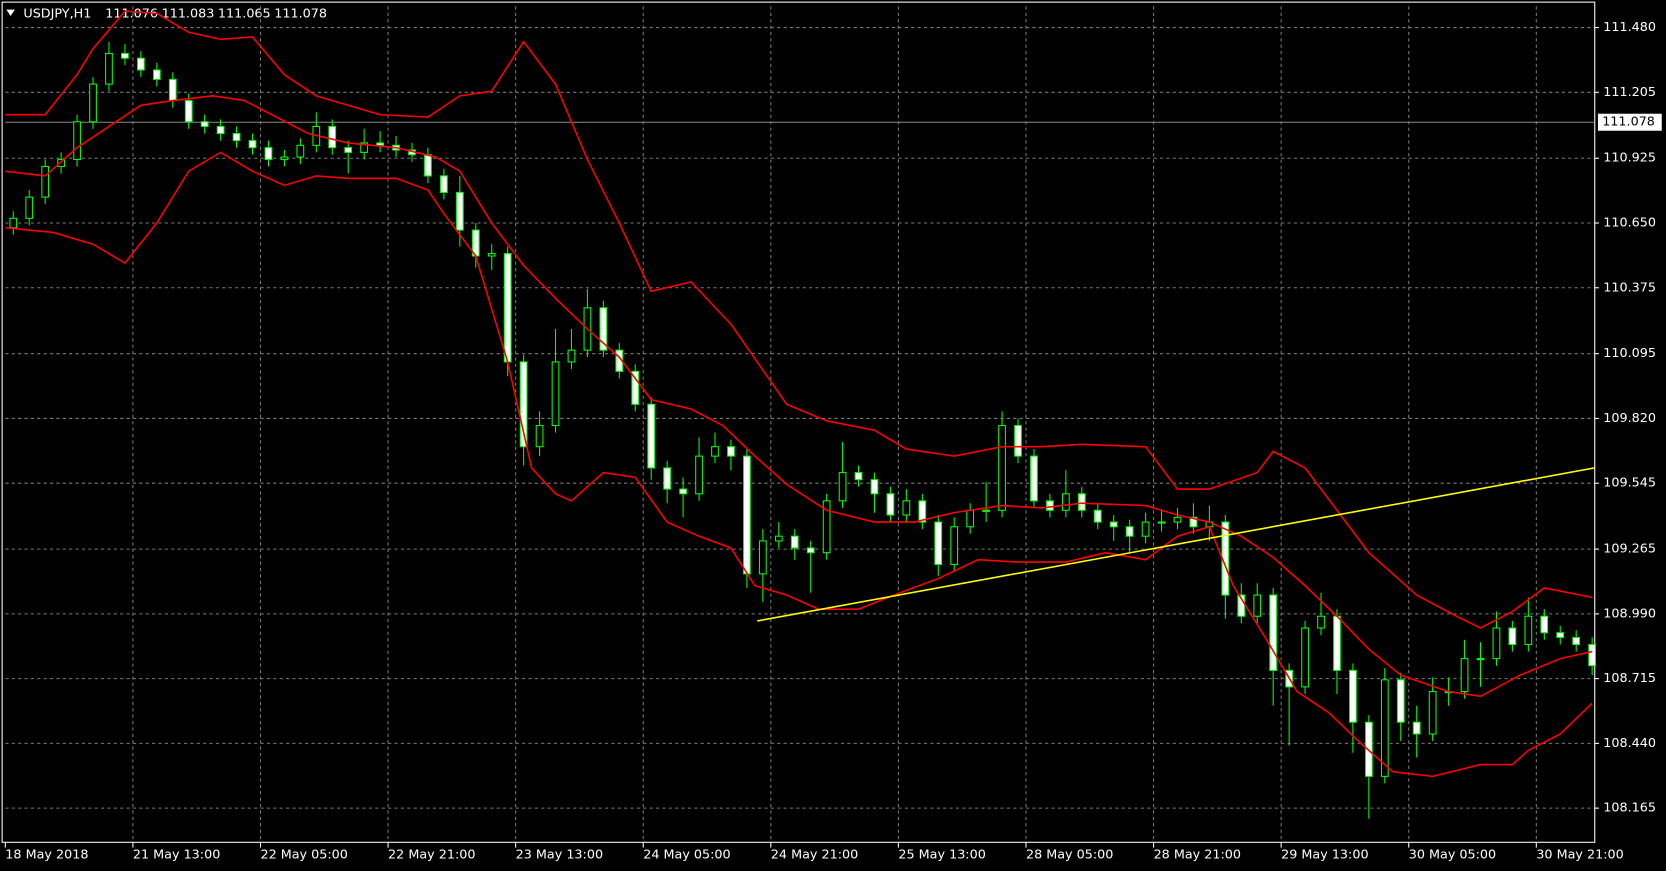 The width and height of the screenshot is (1666, 871). I want to click on x-tick-label: 24 May 21:00, so click(814, 855).